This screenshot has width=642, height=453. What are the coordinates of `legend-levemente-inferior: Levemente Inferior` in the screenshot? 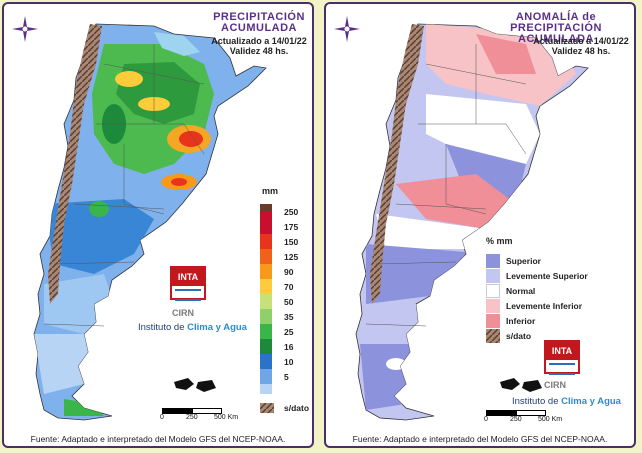 It's located at (544, 306).